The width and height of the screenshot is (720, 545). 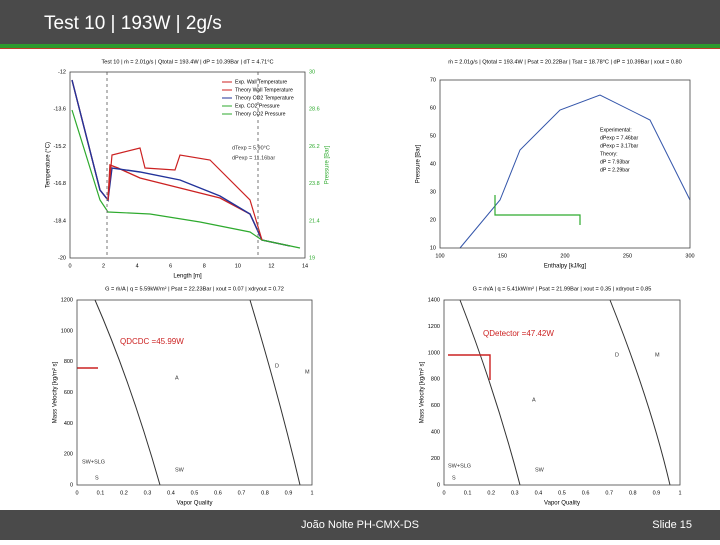 What do you see at coordinates (433, 136) in the screenshot?
I see `y-tick-label: 50` at bounding box center [433, 136].